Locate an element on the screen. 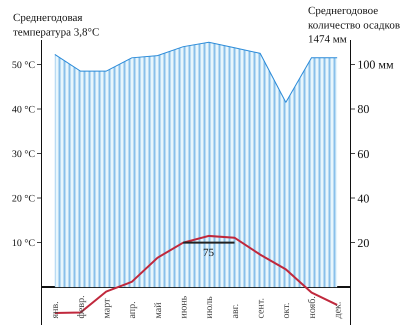  y2-tick-label: 20 is located at coordinates (363, 243).